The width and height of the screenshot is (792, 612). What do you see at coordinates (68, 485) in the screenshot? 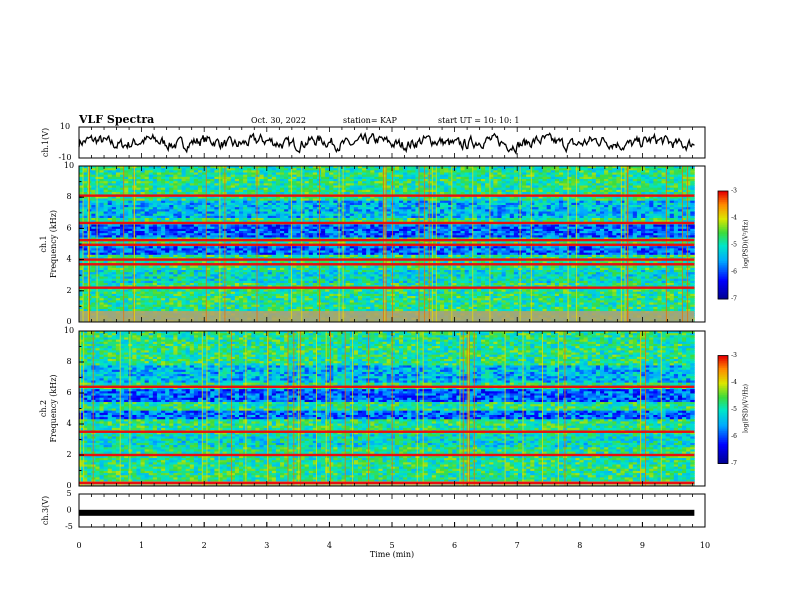
I see `ch2-spectrogram-ytick-label: 0` at bounding box center [68, 485].